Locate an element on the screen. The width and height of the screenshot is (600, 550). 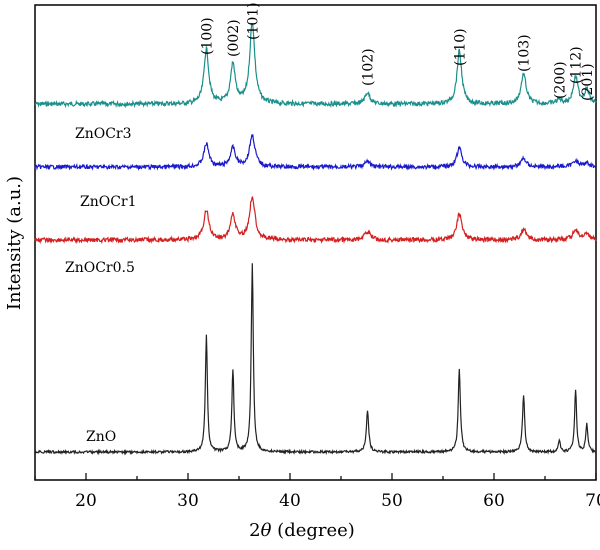
series-label-zno: ZnO is located at coordinates (101, 437).